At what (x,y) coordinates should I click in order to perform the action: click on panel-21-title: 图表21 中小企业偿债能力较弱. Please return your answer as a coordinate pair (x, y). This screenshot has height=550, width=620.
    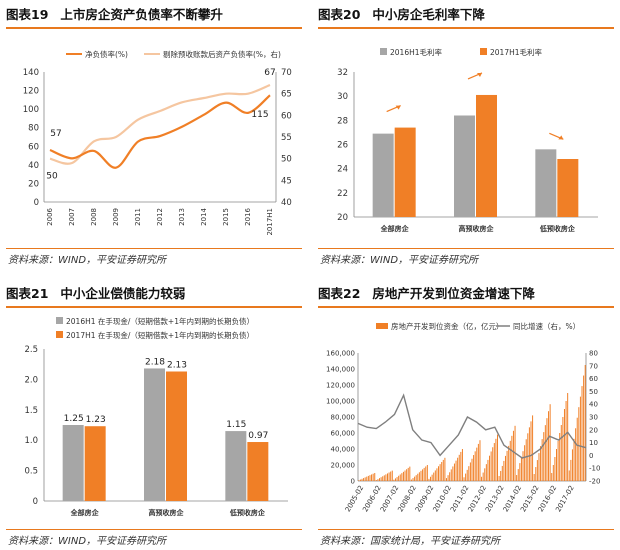
    Looking at the image, I should click on (95, 294).